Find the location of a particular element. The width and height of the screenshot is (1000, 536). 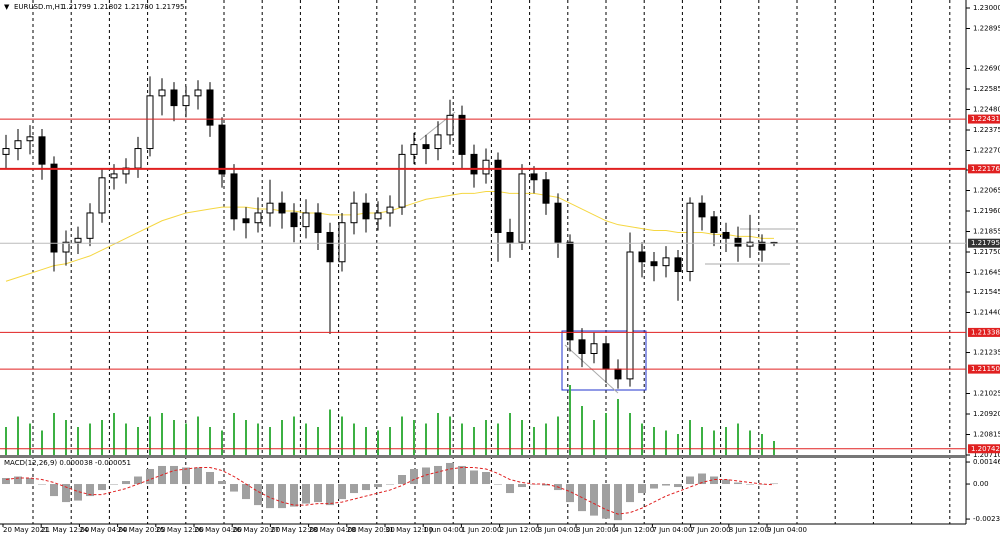

macd-y-tick-label: -0.002328 is located at coordinates (986, 519).